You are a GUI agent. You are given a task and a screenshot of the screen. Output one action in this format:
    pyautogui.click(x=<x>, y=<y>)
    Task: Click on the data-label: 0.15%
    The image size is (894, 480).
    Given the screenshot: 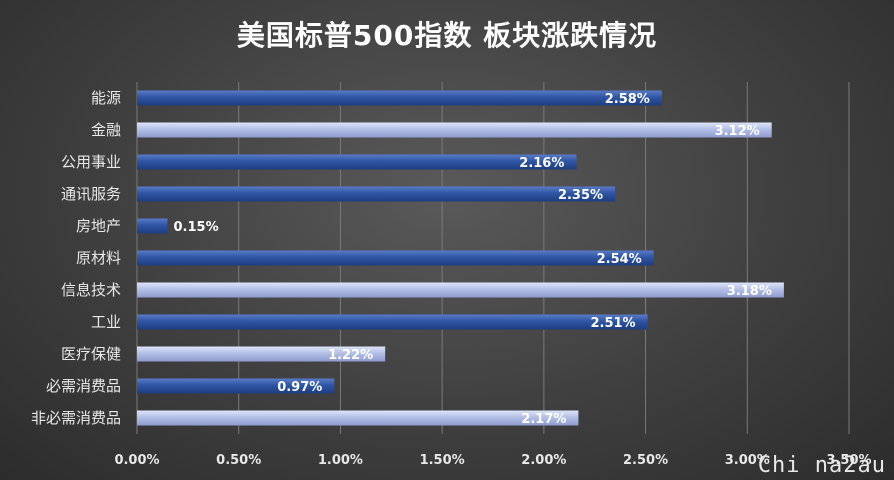 What is the action you would take?
    pyautogui.click(x=196, y=227)
    